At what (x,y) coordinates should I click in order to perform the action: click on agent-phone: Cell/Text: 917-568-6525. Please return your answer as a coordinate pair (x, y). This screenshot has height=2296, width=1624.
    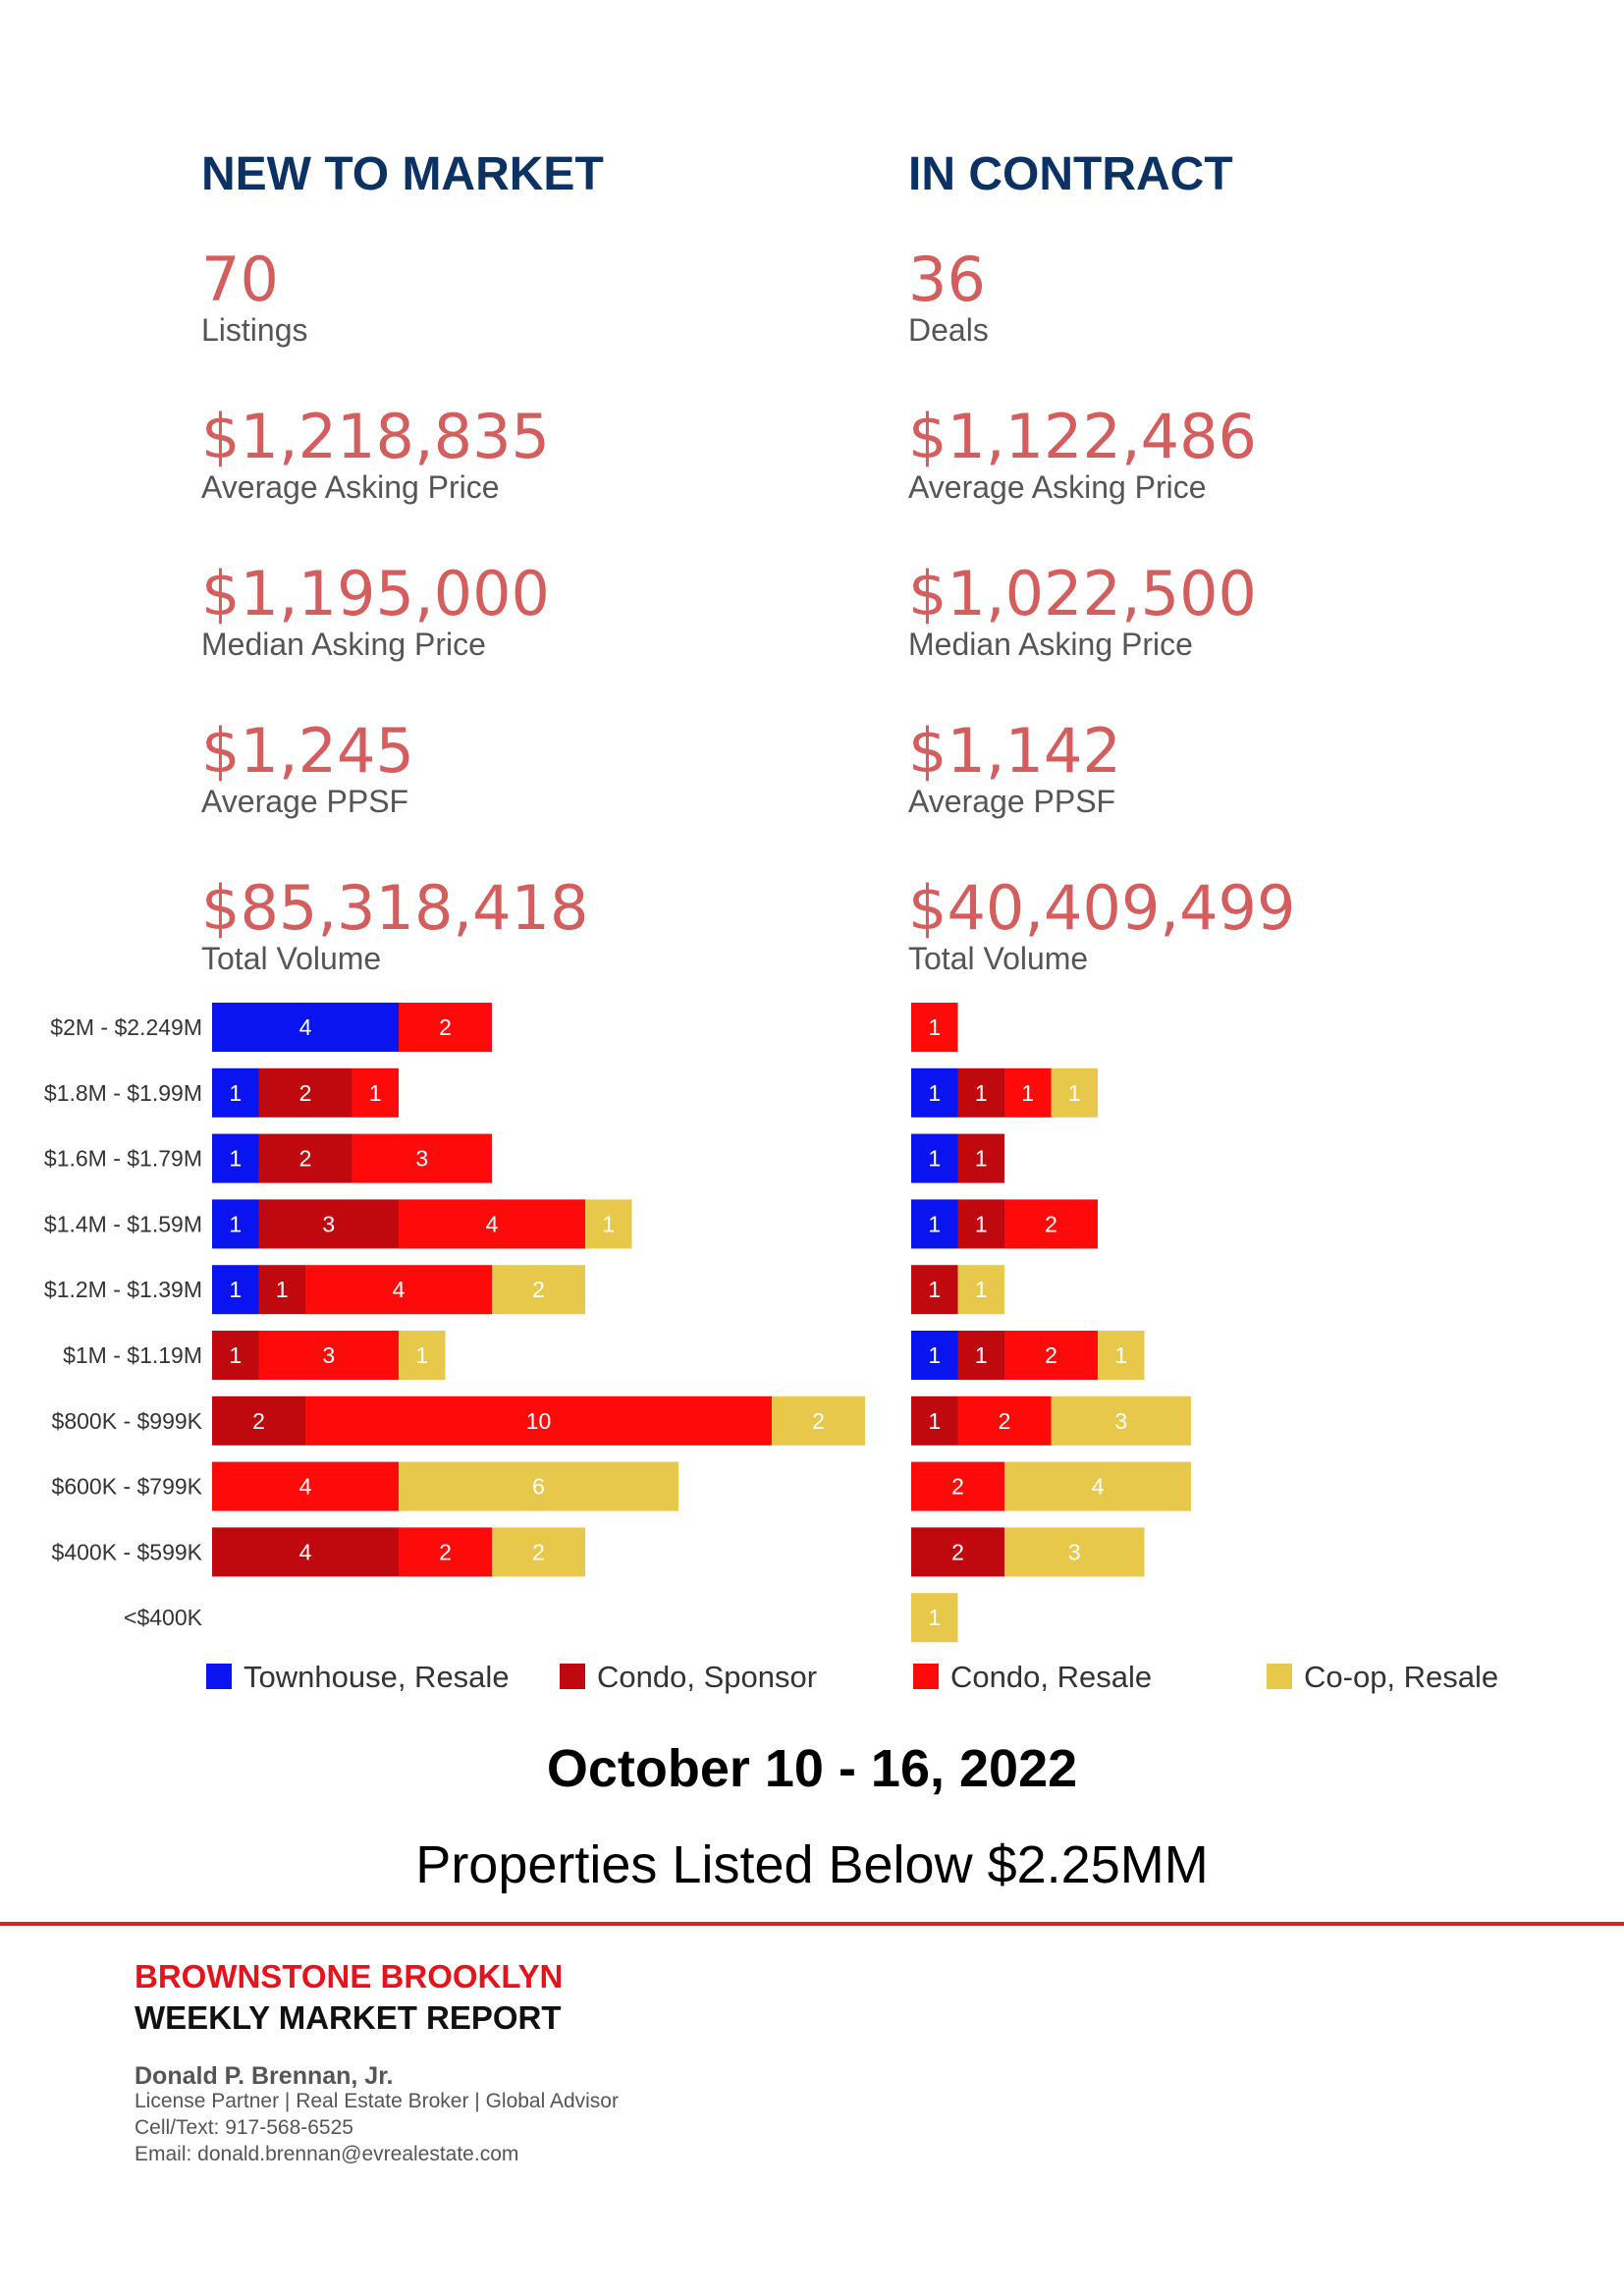
    Looking at the image, I should click on (244, 2127).